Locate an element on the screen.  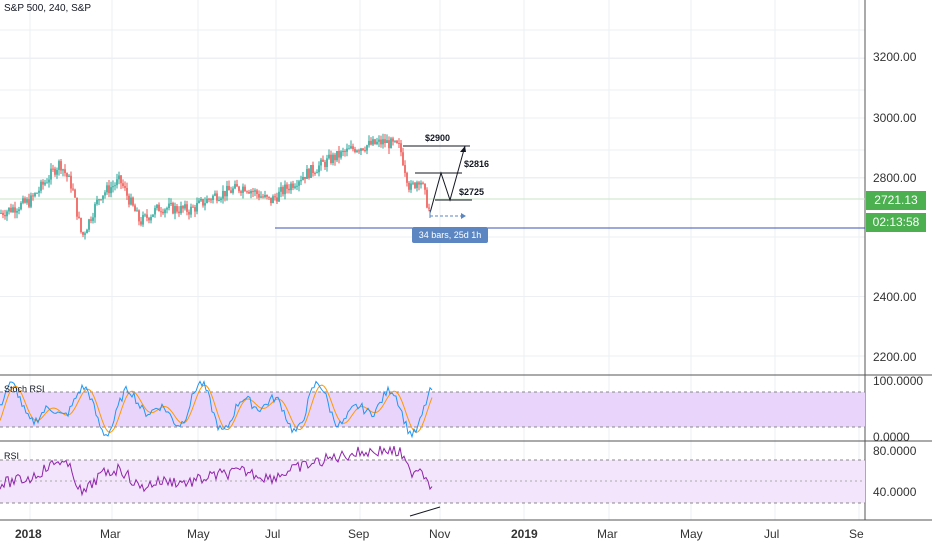
stoch-band is located at coordinates (432, 409).